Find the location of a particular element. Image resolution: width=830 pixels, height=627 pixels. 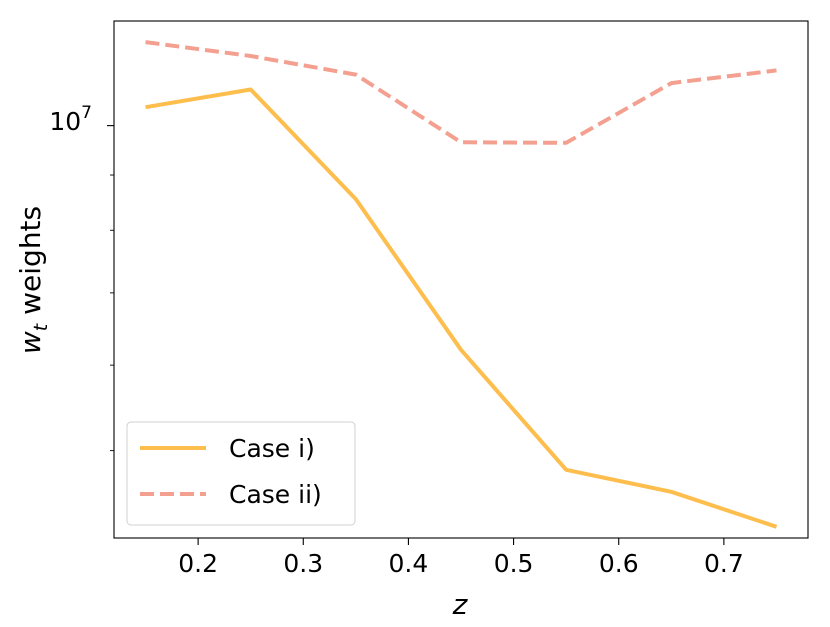

x-tick-label: 0.2 is located at coordinates (198, 563).